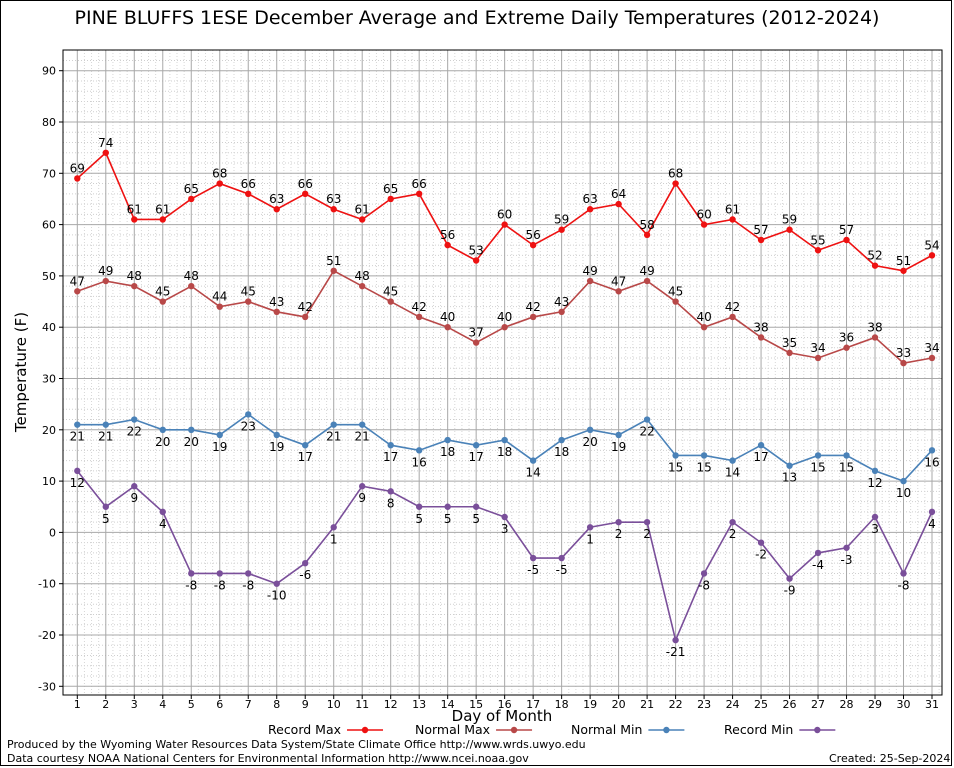  What do you see at coordinates (532, 473) in the screenshot?
I see `normal-min-data-label: 14` at bounding box center [532, 473].